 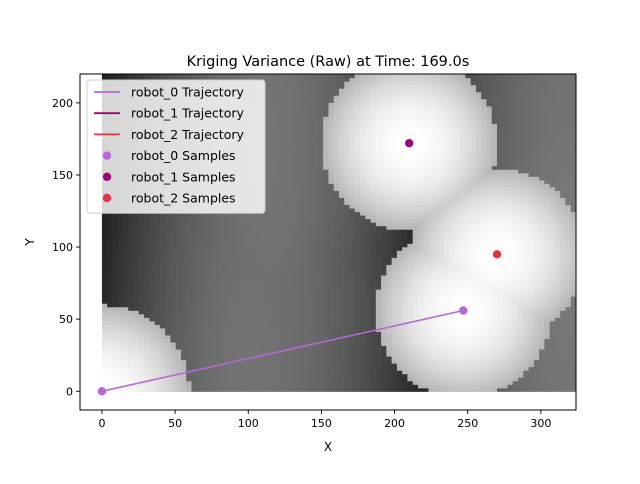 I want to click on y-tick-label-1: 50, so click(x=66, y=319).